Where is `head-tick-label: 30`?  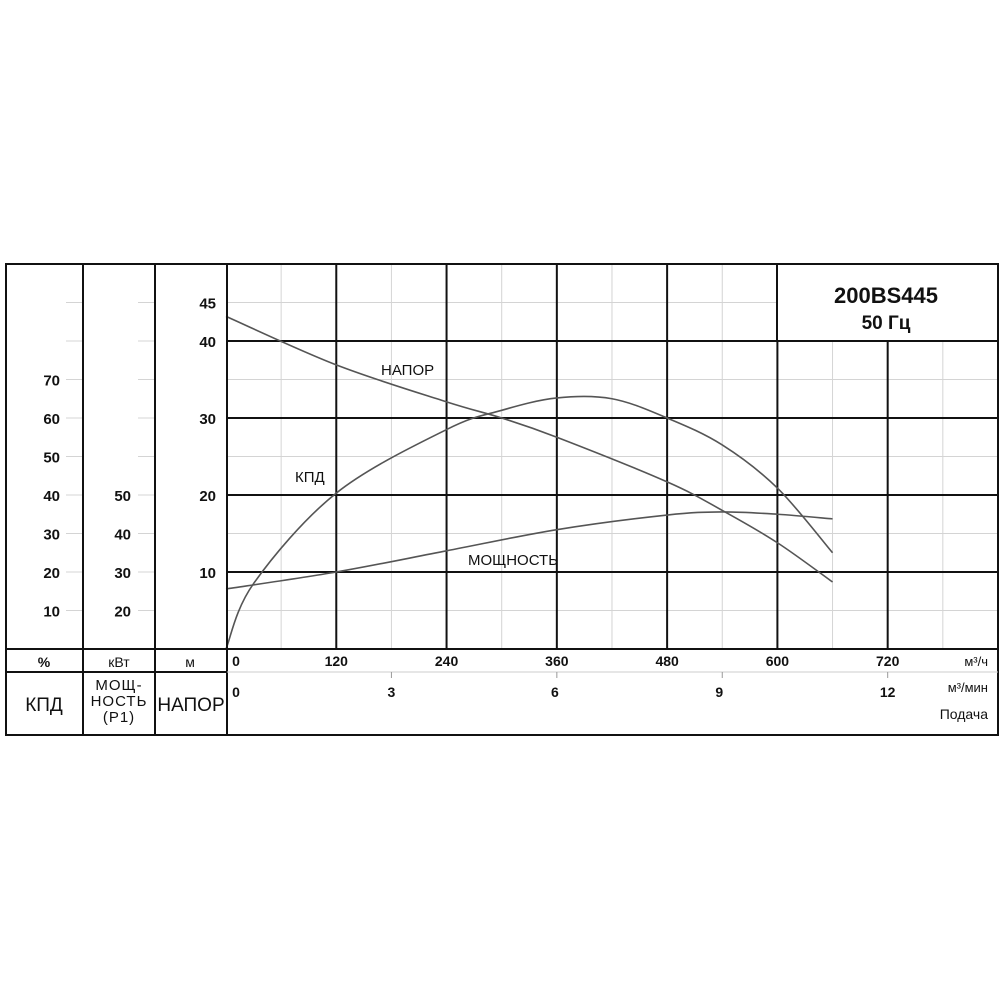 head-tick-label: 30 is located at coordinates (207, 419).